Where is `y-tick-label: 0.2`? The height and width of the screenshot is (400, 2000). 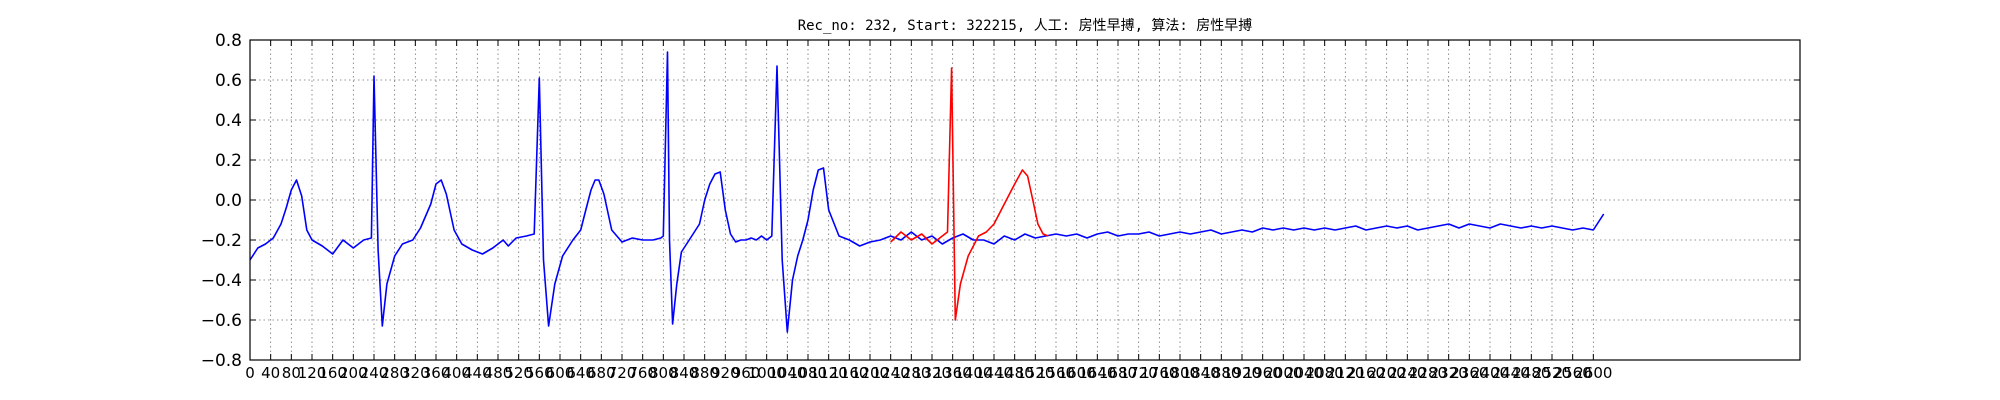
y-tick-label: 0.2 is located at coordinates (228, 161).